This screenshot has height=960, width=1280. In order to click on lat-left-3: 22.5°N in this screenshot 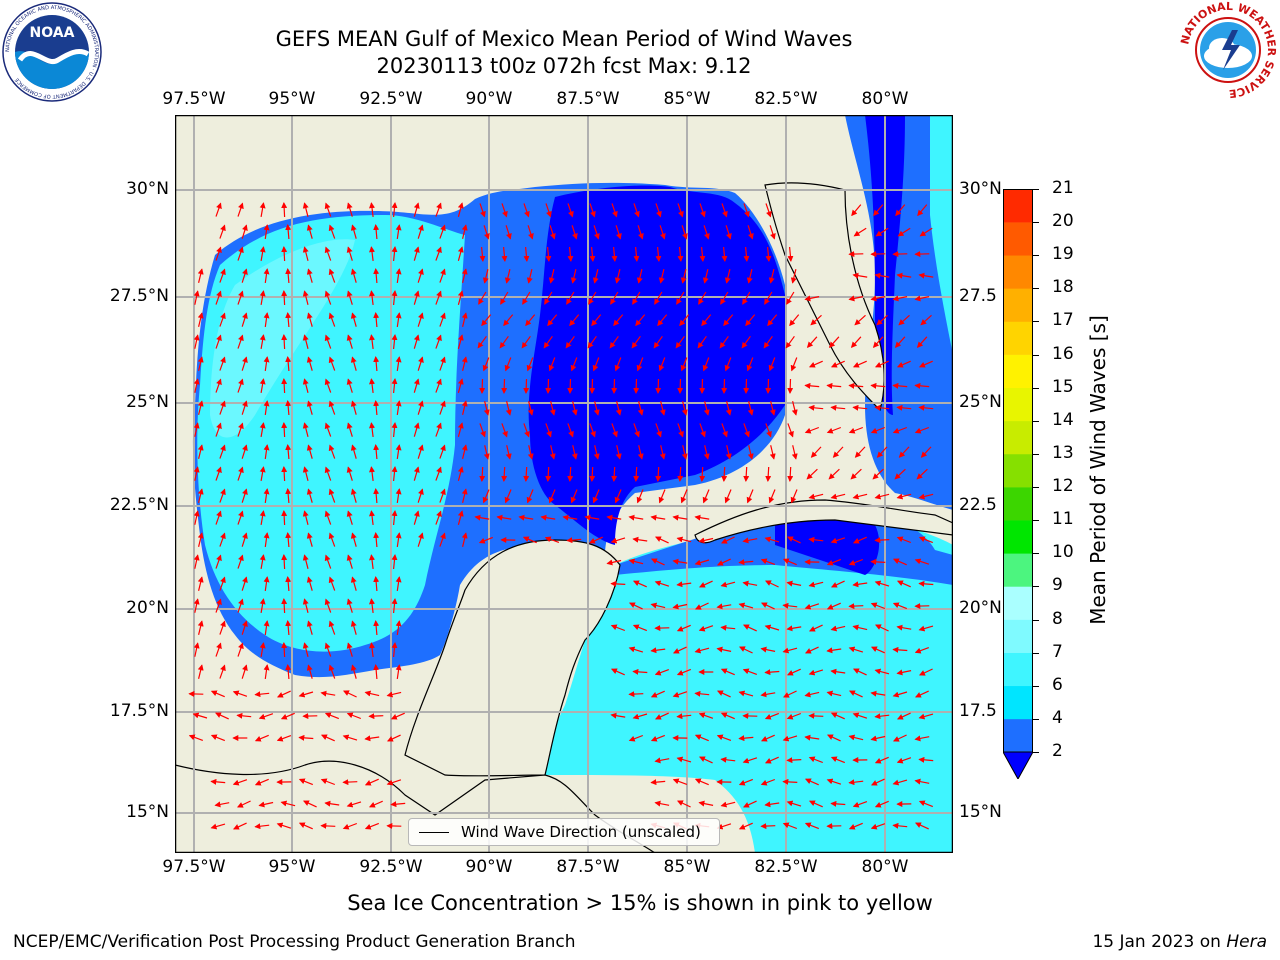, I will do `click(139, 505)`.